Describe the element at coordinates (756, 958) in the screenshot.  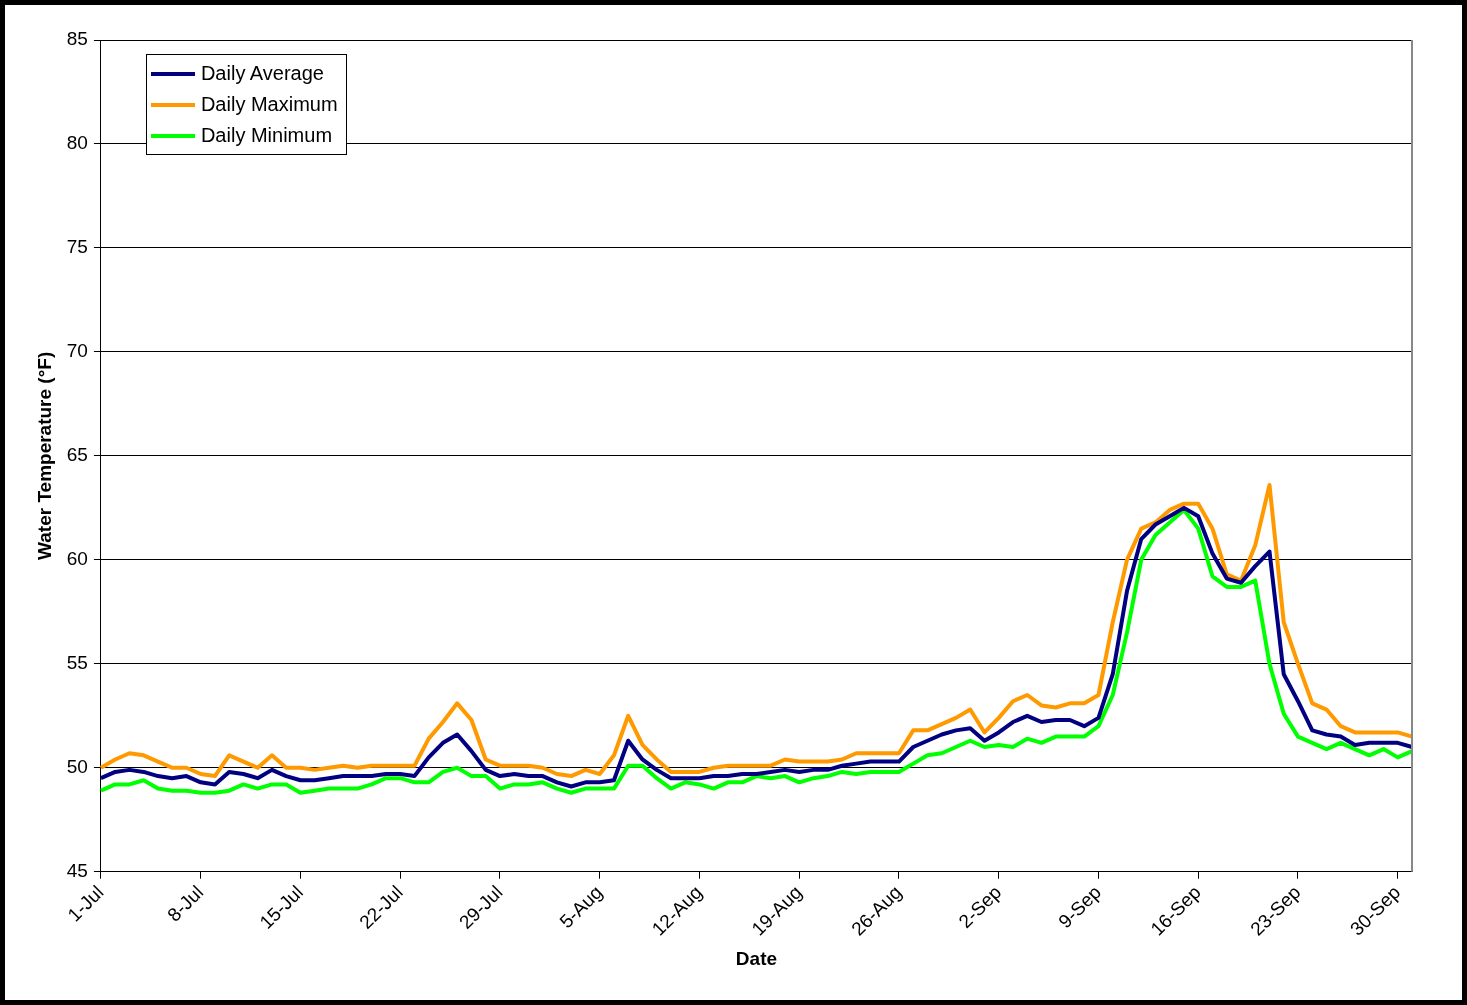
I see `x-axis-title: Date` at that location.